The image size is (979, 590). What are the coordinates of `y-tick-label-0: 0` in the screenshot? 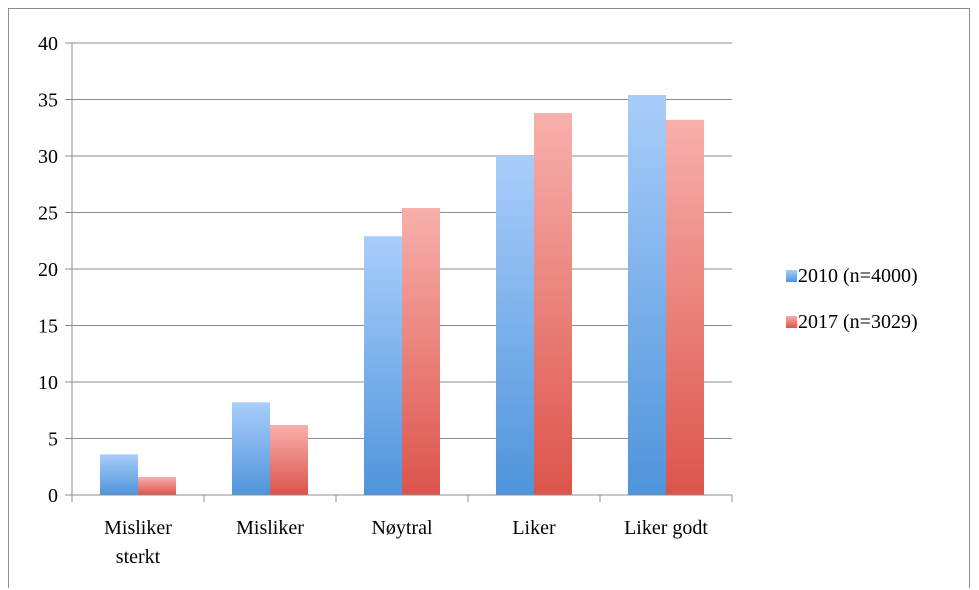 It's located at (53, 496).